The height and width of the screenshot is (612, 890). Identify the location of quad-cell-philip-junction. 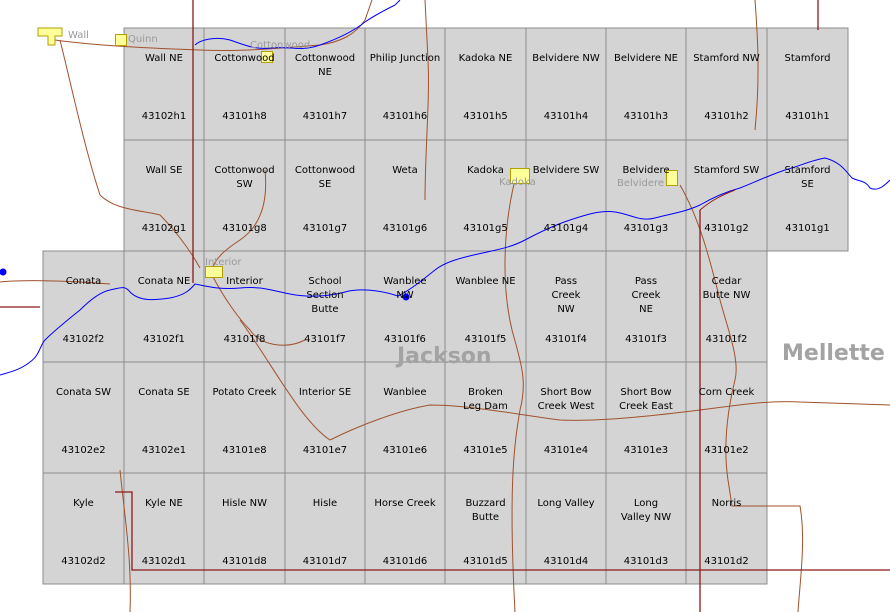
(405, 84).